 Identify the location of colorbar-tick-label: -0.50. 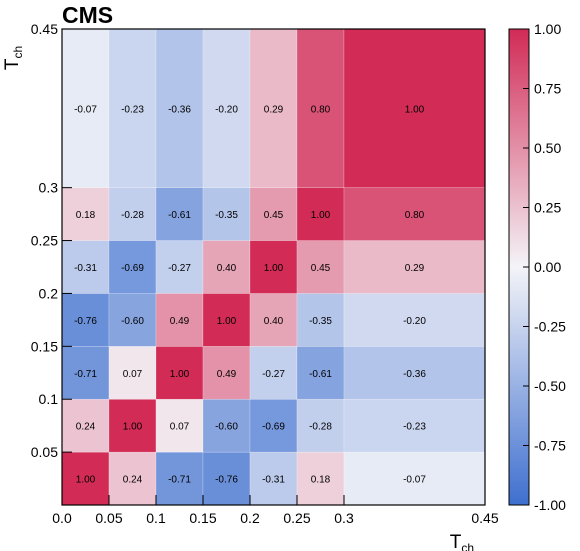
(550, 386).